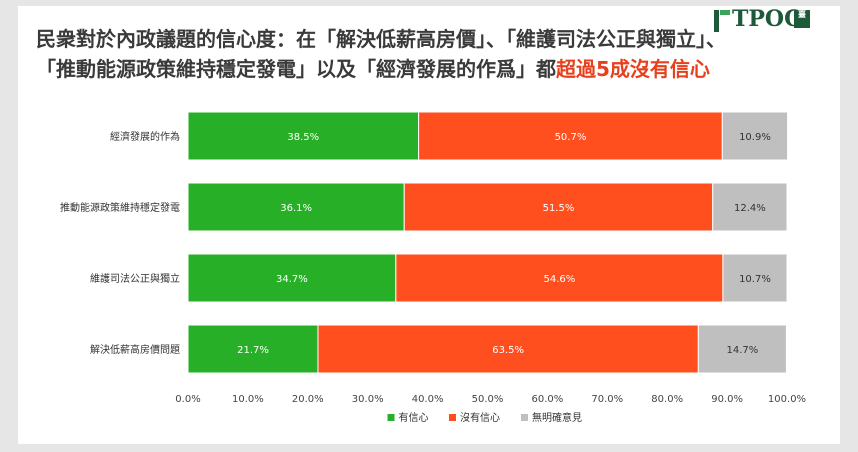  What do you see at coordinates (480, 417) in the screenshot?
I see `legend-label: 沒有信心` at bounding box center [480, 417].